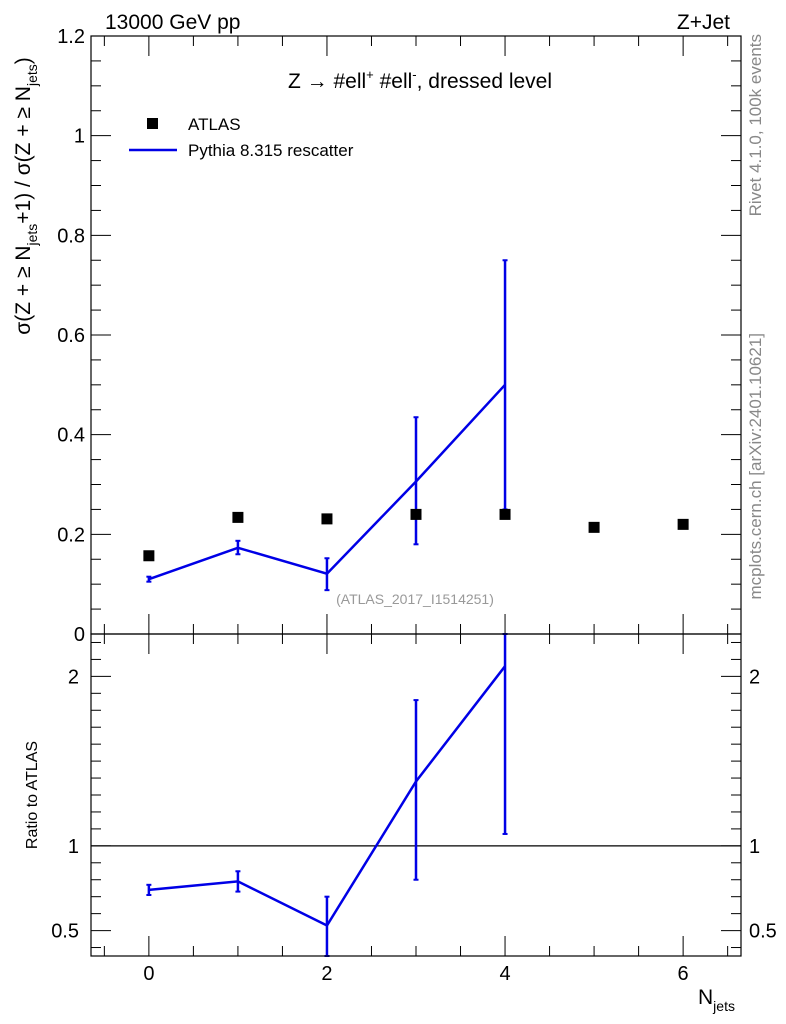 This screenshot has width=786, height=1024. Describe the element at coordinates (370, 74) in the screenshot. I see `title-sup-plus: +` at that location.